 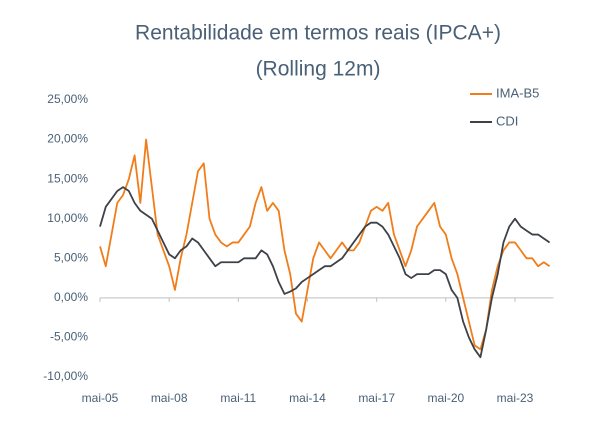 I want to click on legend-label: IMA-B5, so click(x=517, y=92).